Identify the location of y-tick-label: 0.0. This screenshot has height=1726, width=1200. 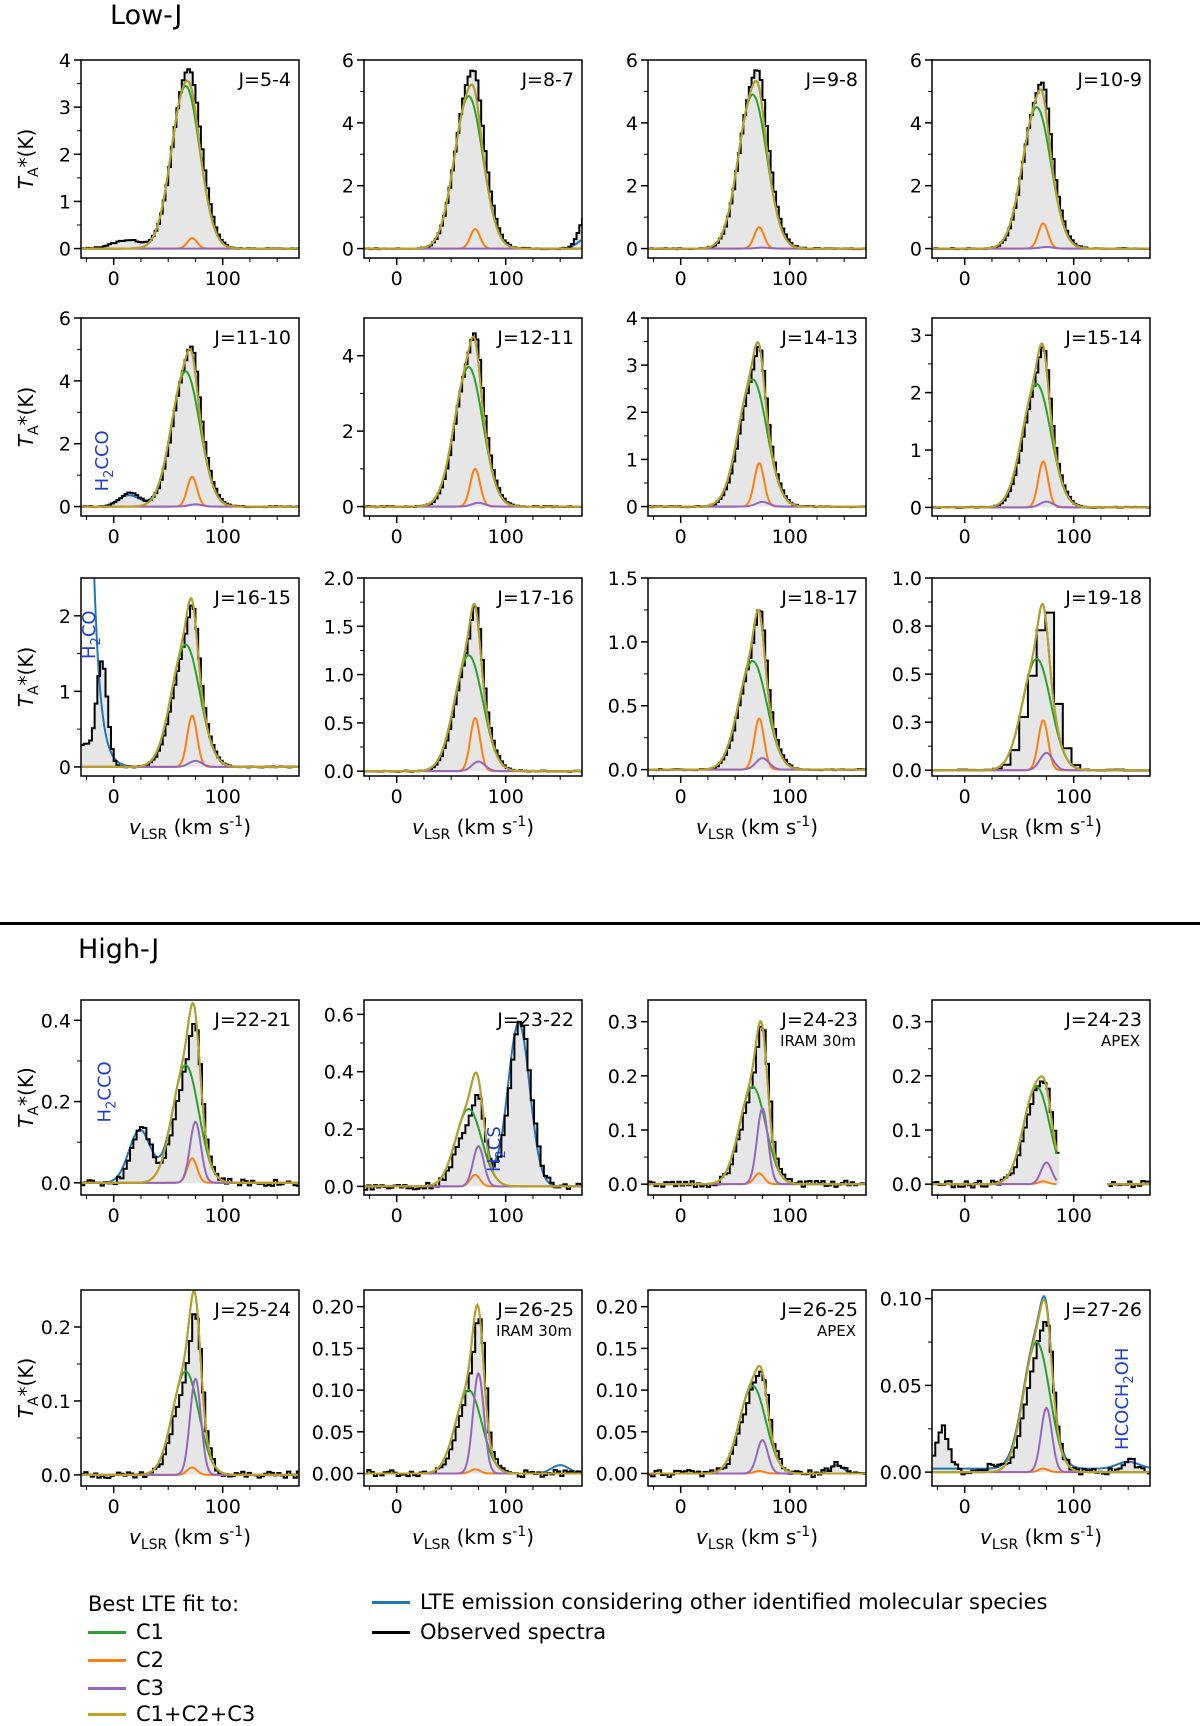
(339, 1187).